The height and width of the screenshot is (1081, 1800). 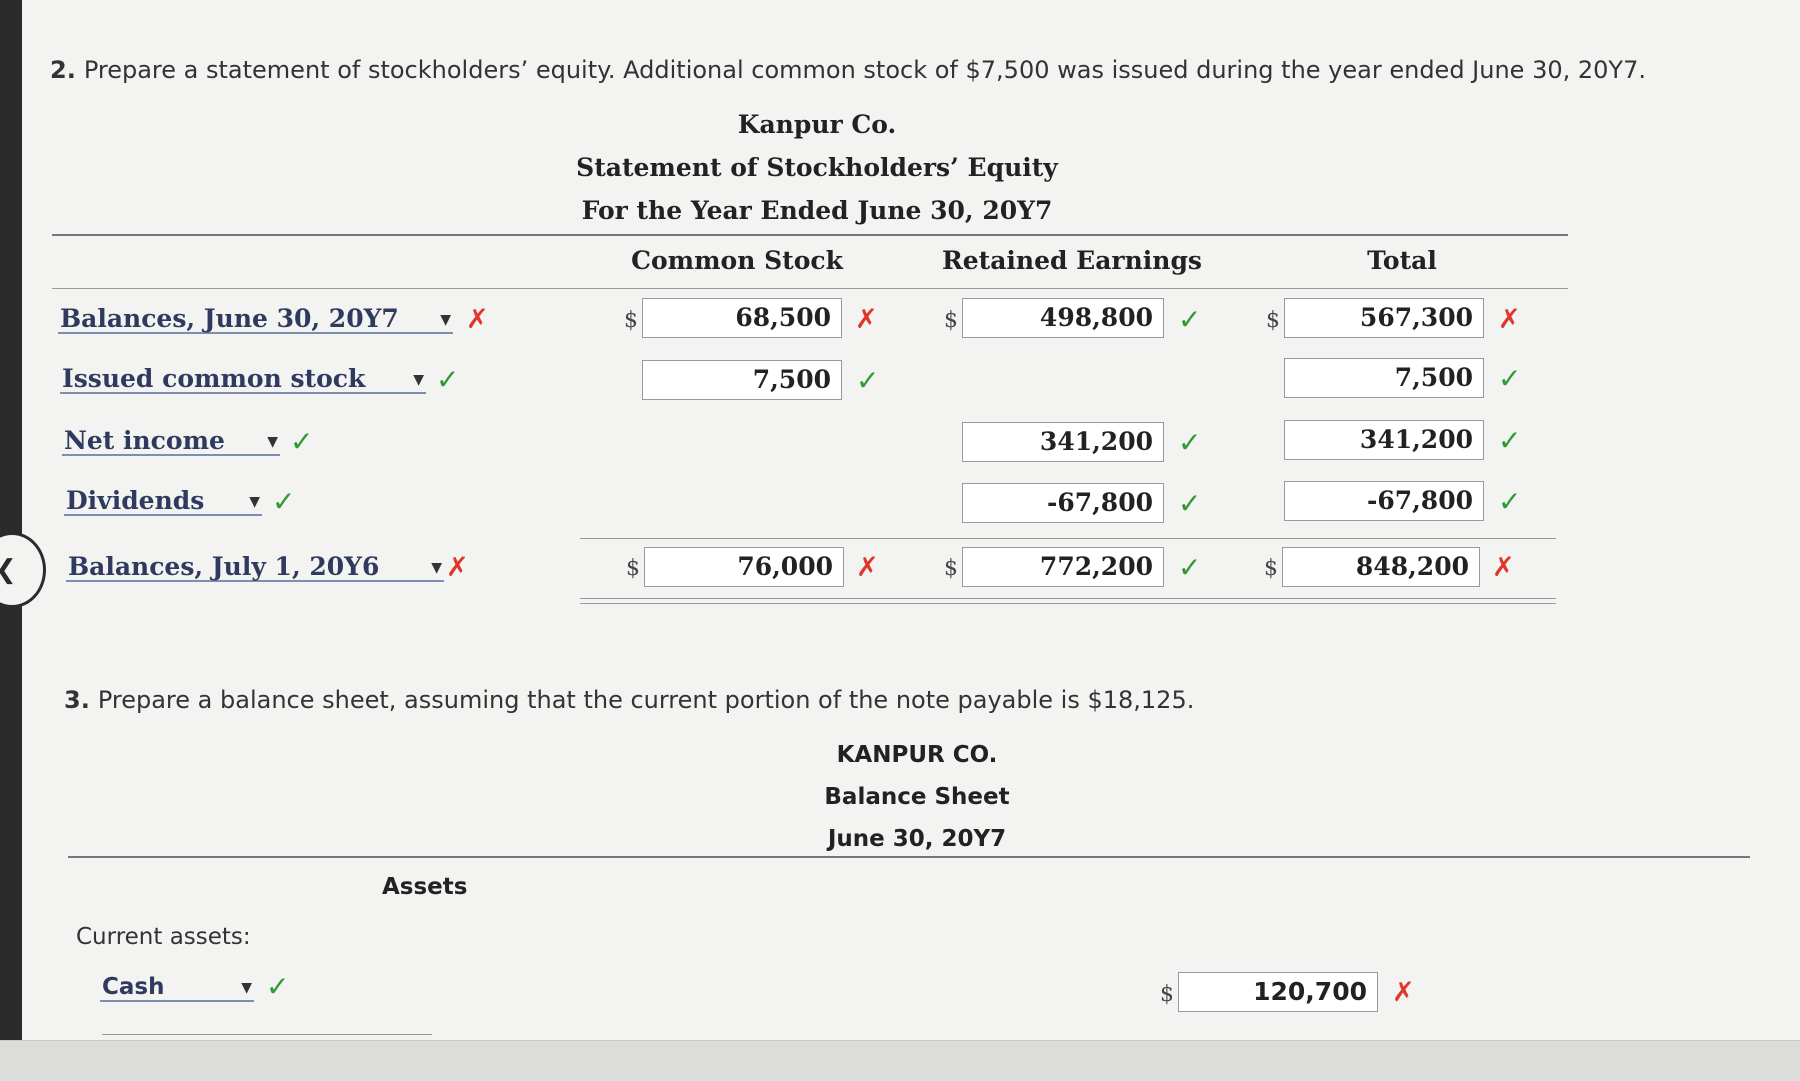 I want to click on cash-label: Cash, so click(x=133, y=987).